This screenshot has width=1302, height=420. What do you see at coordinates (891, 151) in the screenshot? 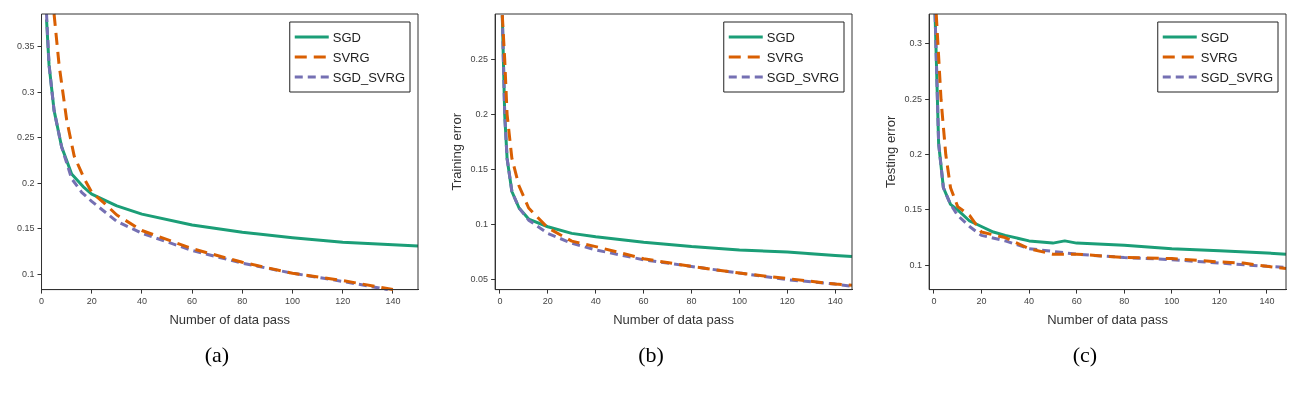
I see `y-axis-title: Testing error` at bounding box center [891, 151].